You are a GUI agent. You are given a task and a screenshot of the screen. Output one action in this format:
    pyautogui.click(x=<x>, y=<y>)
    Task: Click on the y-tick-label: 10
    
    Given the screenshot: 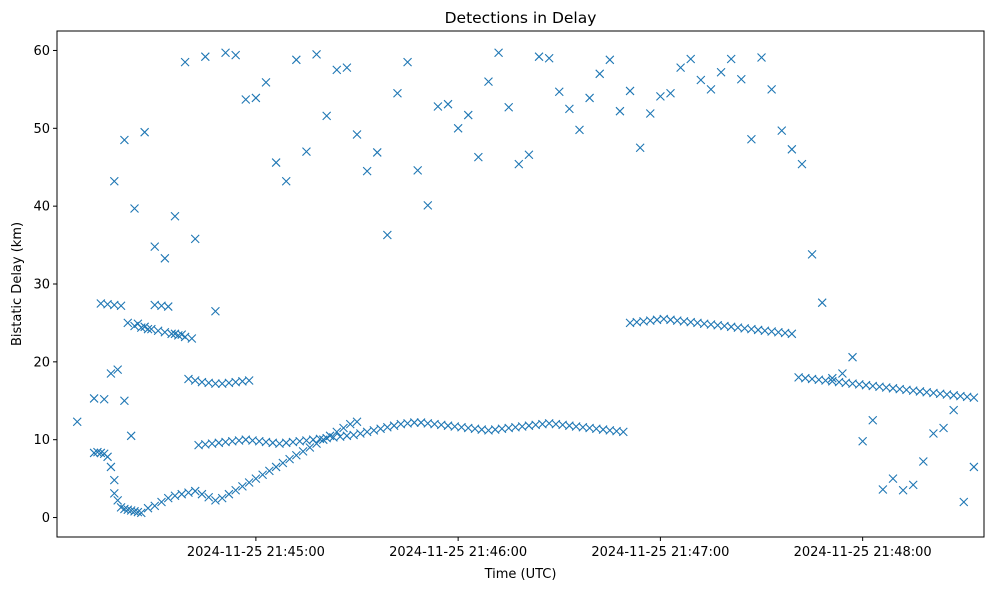 What is the action you would take?
    pyautogui.click(x=41, y=440)
    